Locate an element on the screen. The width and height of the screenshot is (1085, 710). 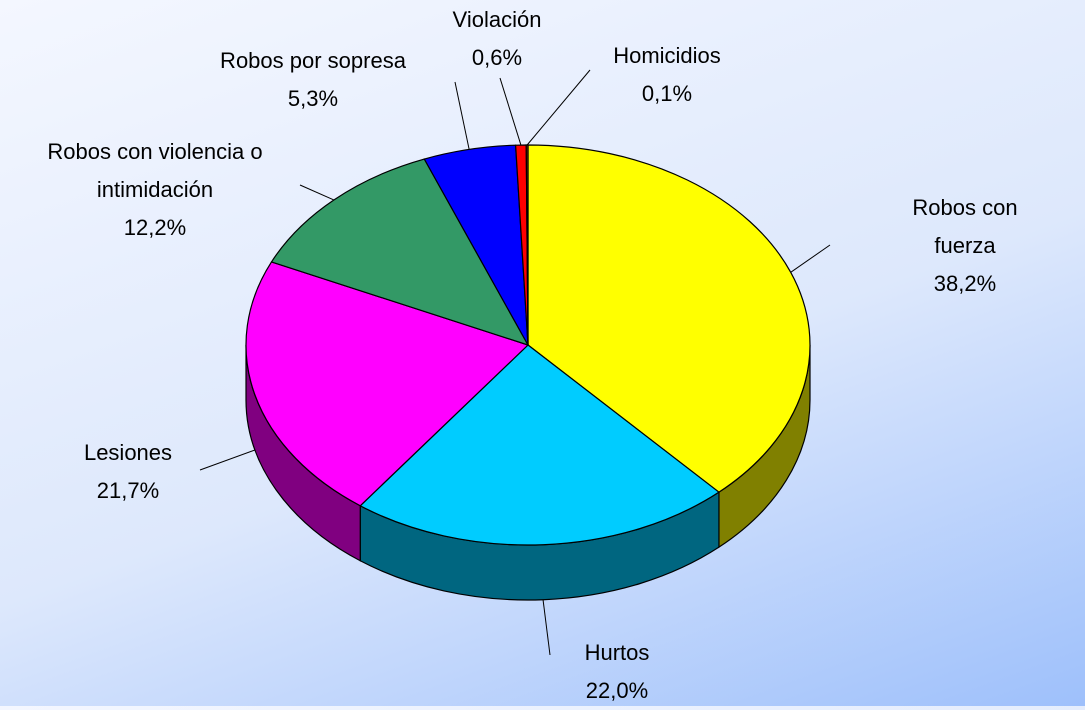
category-label: Lesiones is located at coordinates (128, 452).